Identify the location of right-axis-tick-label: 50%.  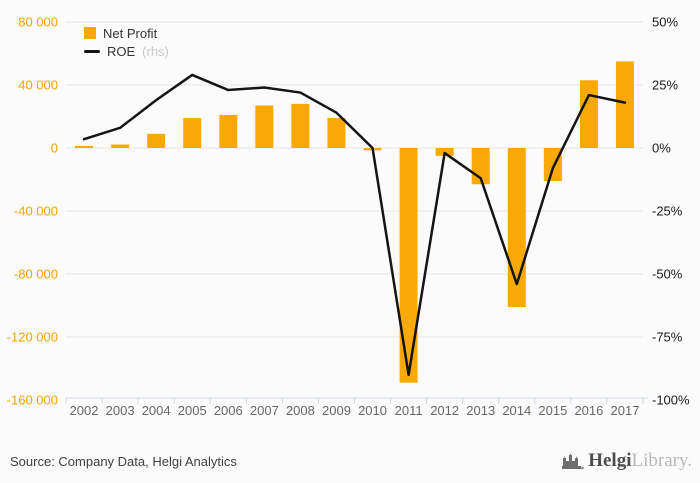
(665, 22).